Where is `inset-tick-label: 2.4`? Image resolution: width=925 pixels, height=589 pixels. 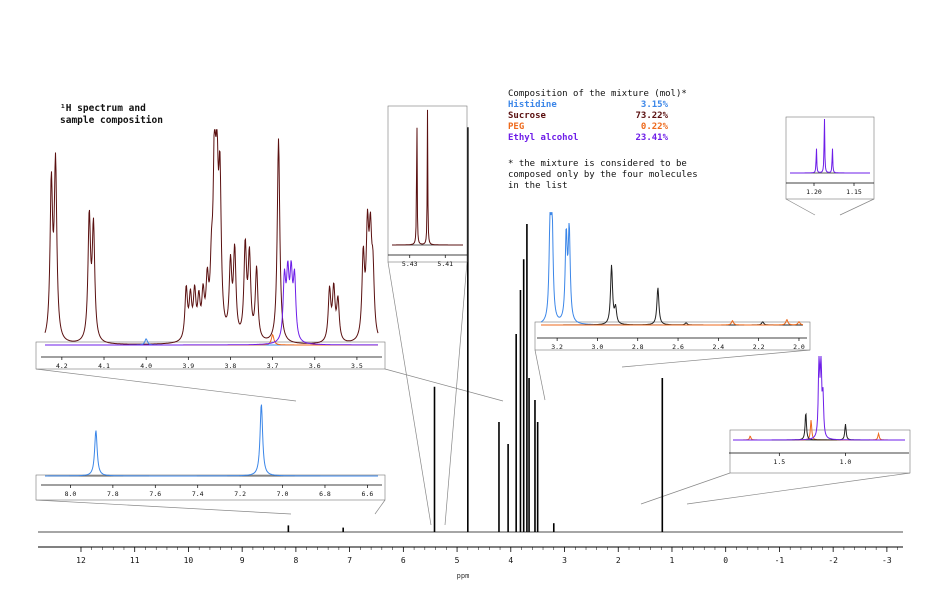
inset-tick-label: 2.4 is located at coordinates (718, 347).